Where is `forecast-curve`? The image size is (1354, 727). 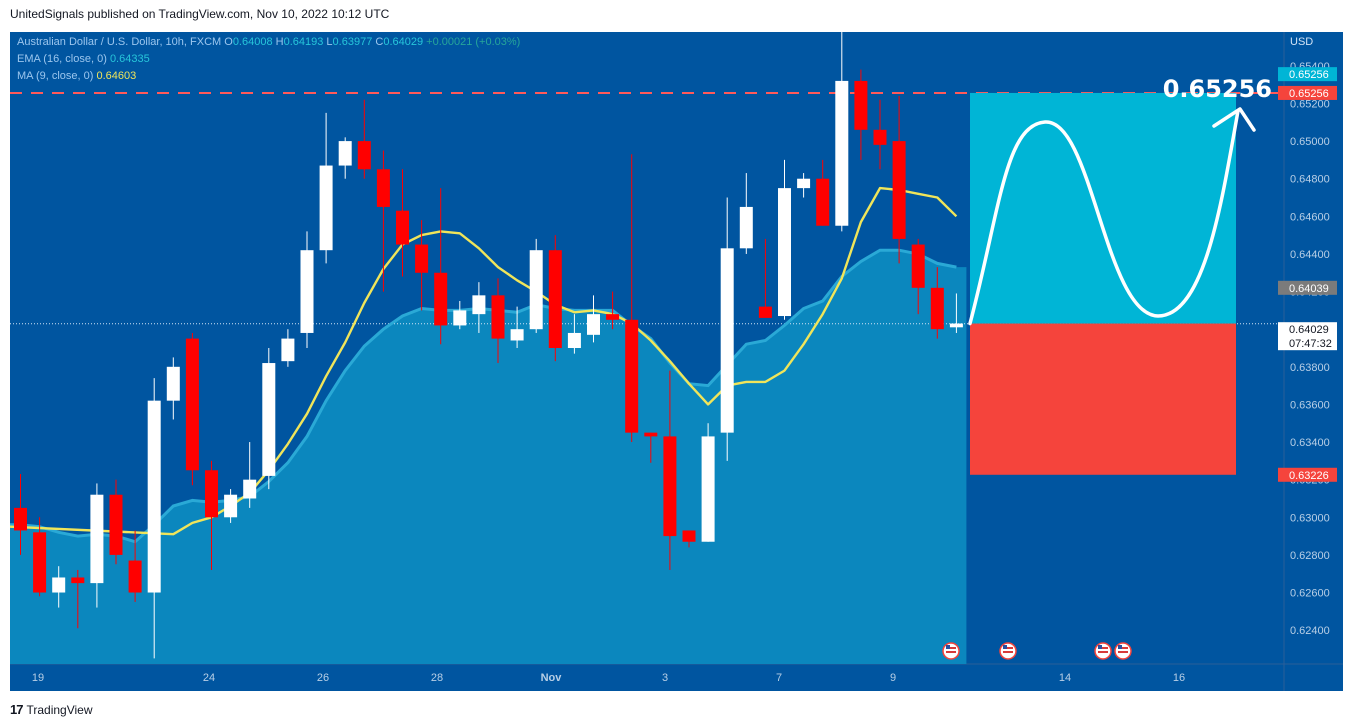
forecast-curve is located at coordinates (1104, 217).